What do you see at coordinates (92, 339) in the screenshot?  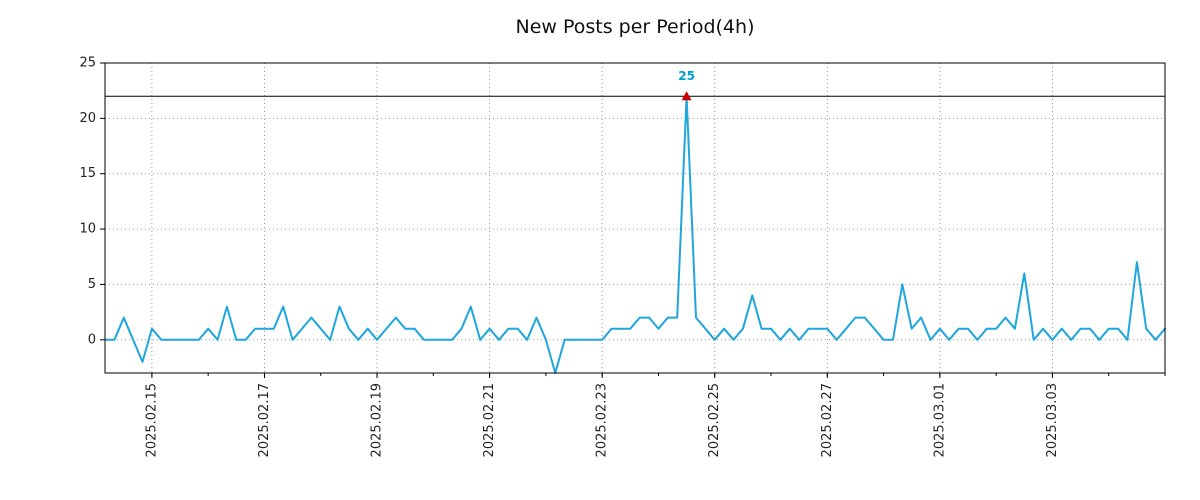 I see `svg-text: 0` at bounding box center [92, 339].